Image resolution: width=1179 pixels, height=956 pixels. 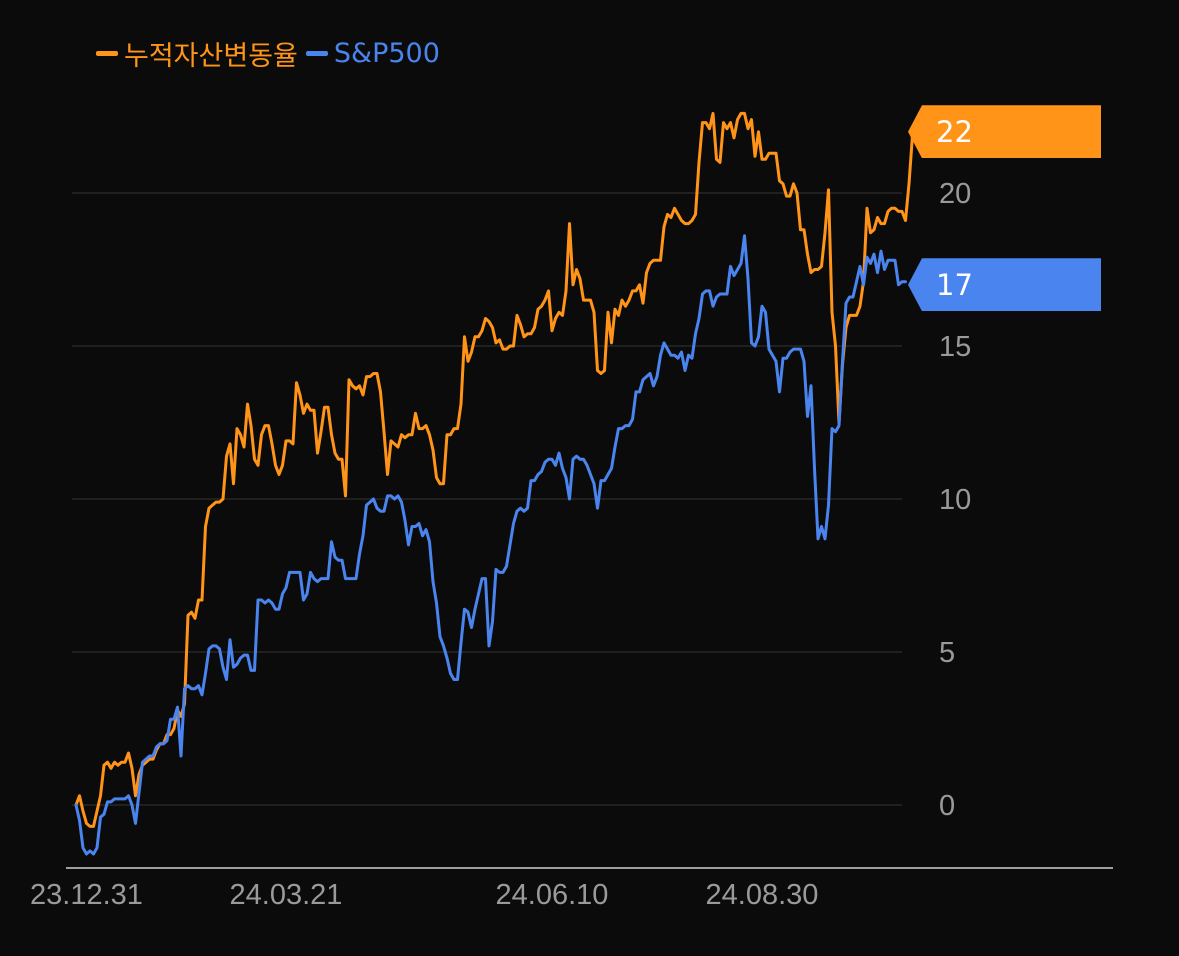 I want to click on legend-swatch-blue, so click(x=316, y=53).